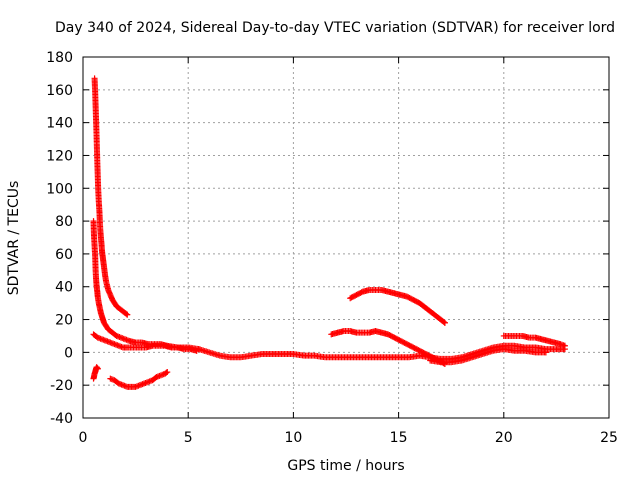 Image resolution: width=640 pixels, height=480 pixels. Describe the element at coordinates (64, 321) in the screenshot. I see `y-tick-label: 20` at that location.